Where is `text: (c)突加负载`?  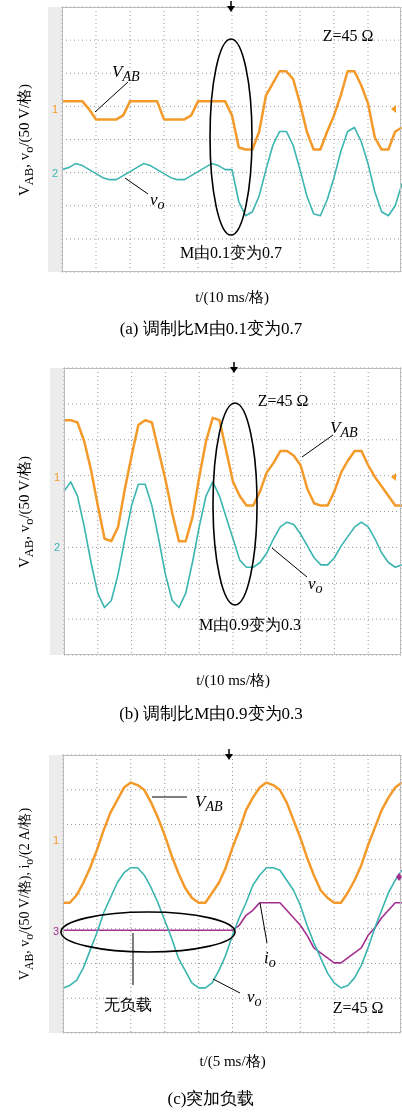
text: (c)突加负载 is located at coordinates (211, 1099).